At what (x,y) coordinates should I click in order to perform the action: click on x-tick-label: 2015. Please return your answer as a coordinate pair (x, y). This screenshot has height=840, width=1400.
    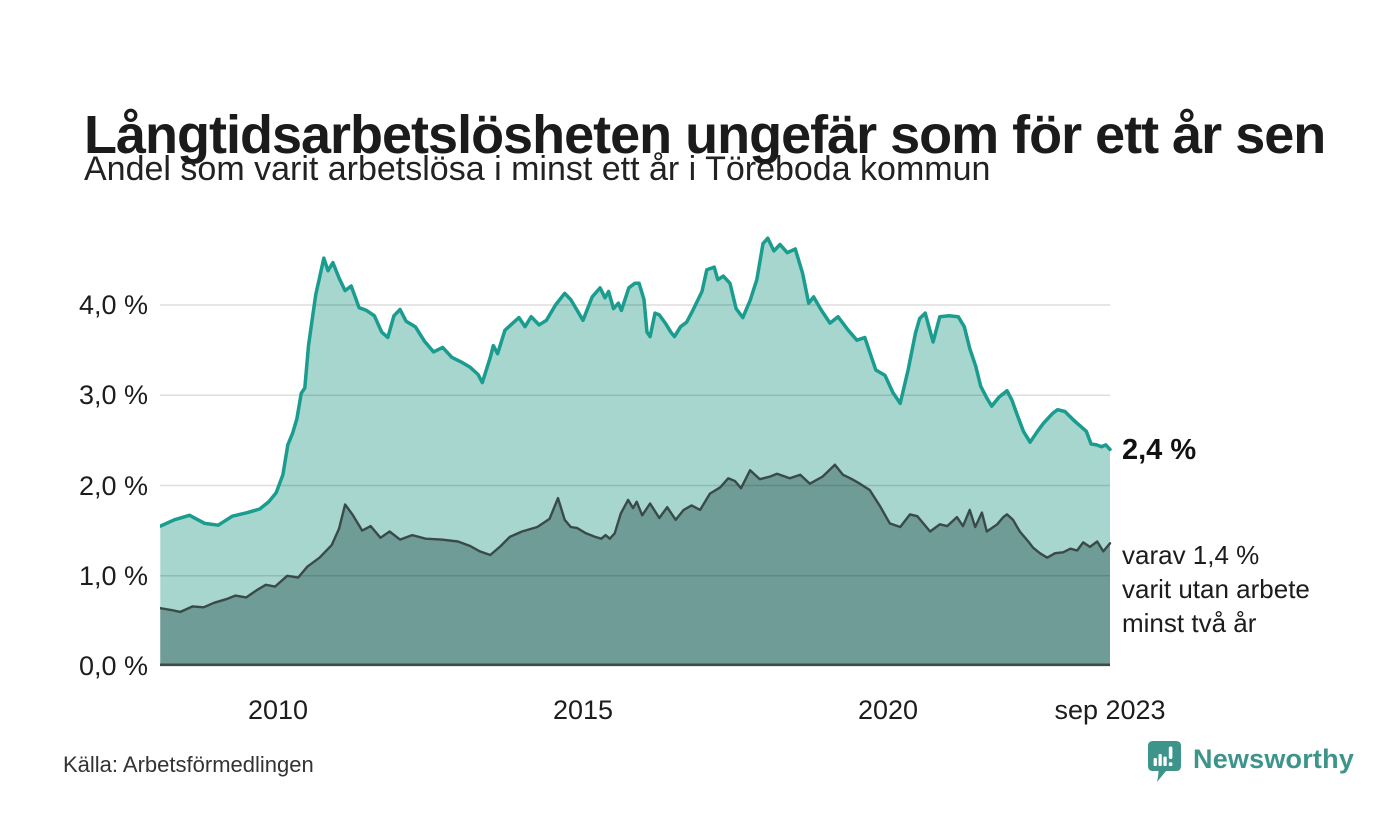
    Looking at the image, I should click on (583, 710).